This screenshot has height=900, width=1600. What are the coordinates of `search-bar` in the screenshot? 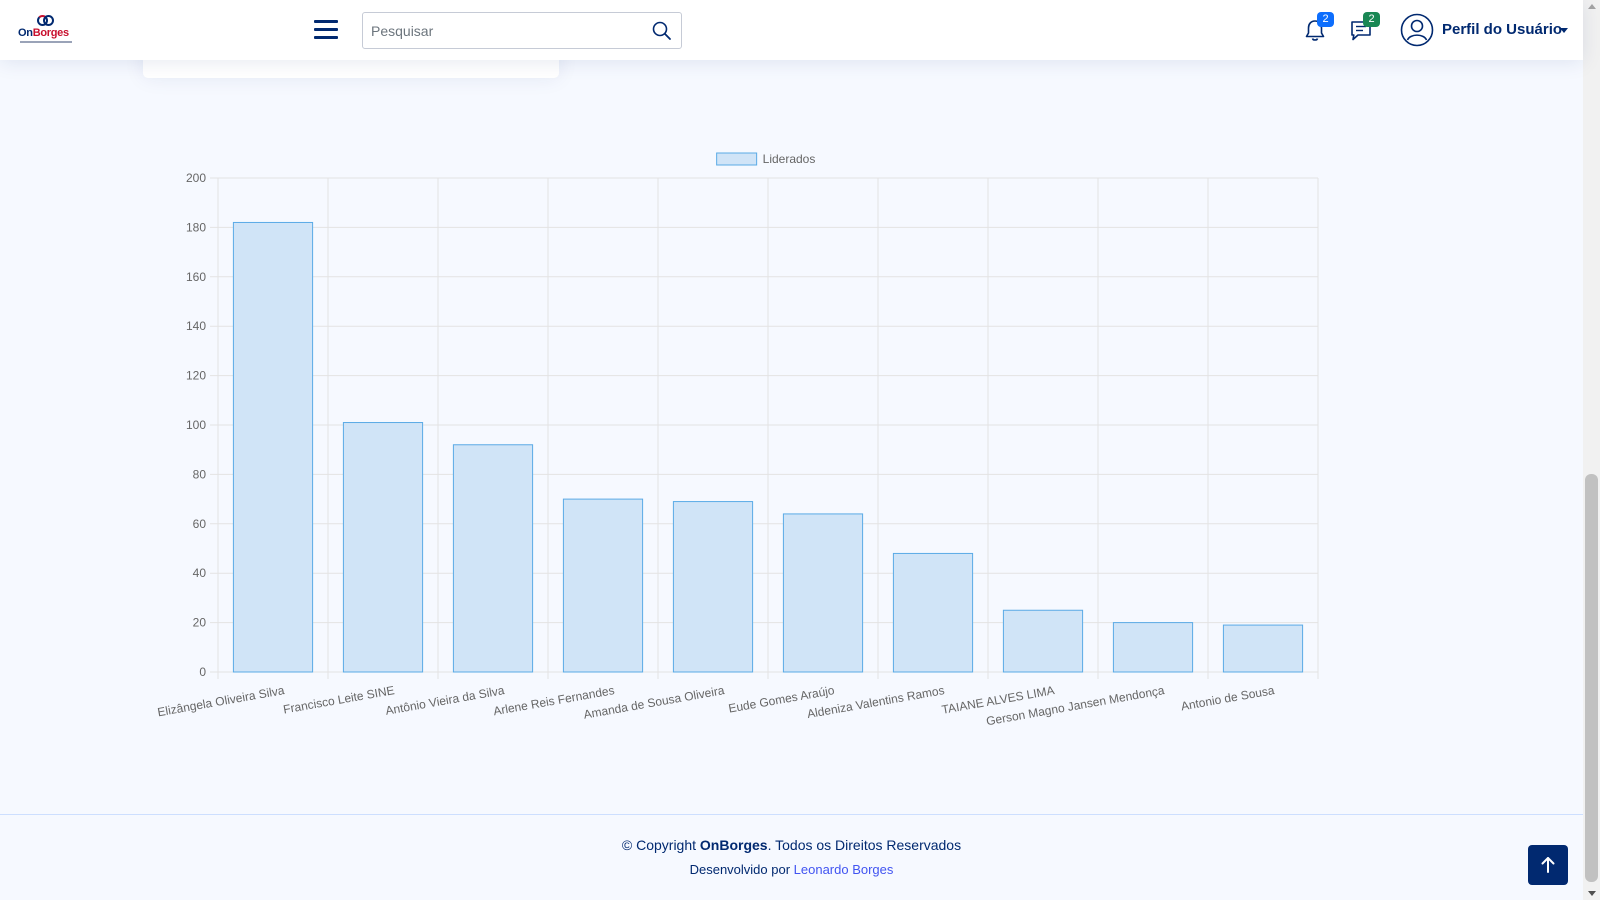 It's located at (522, 30).